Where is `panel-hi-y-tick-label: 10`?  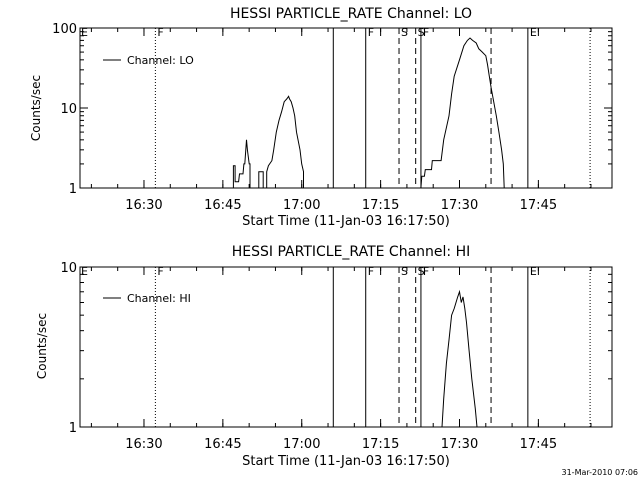
panel-hi-y-tick-label: 10 is located at coordinates (68, 268).